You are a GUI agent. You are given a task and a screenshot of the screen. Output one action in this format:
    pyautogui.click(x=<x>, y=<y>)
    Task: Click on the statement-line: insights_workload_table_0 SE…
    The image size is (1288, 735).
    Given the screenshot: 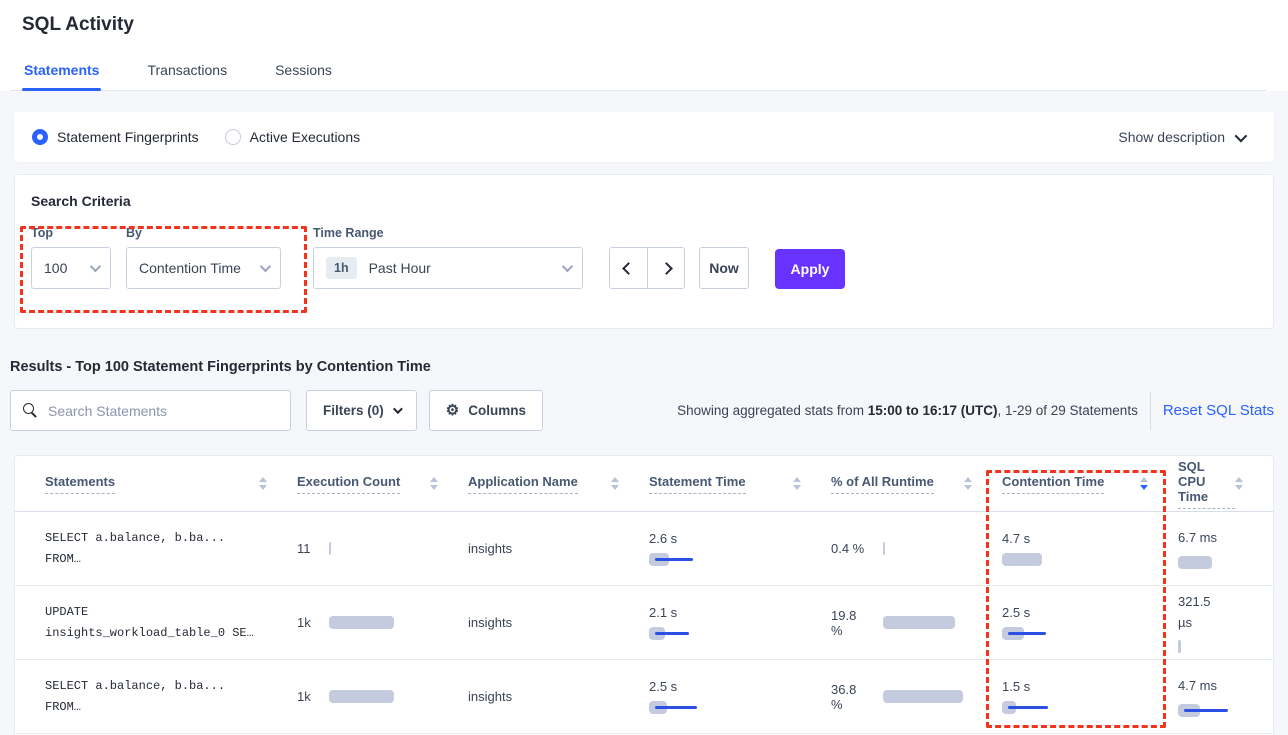 What is the action you would take?
    pyautogui.click(x=149, y=632)
    